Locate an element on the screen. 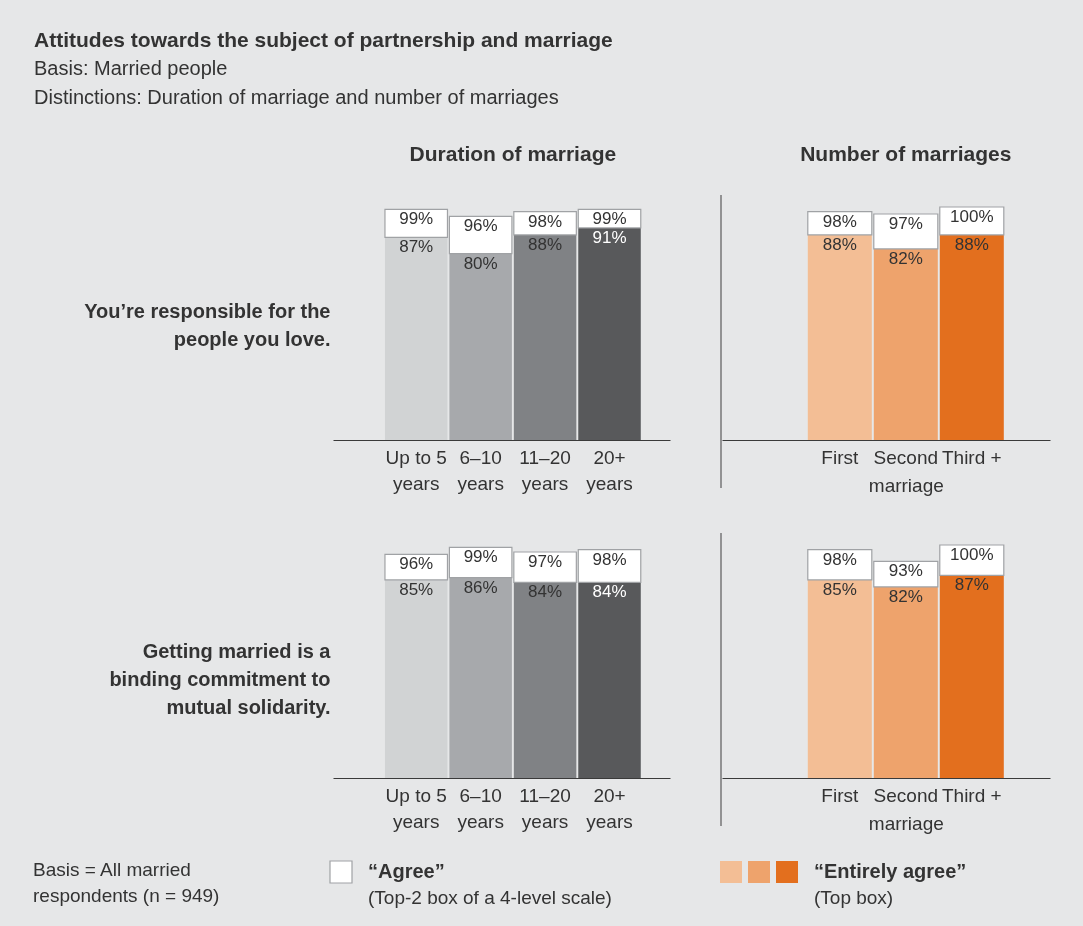  y-axis-title: You’re responsible for the people you love. is located at coordinates (207, 324).